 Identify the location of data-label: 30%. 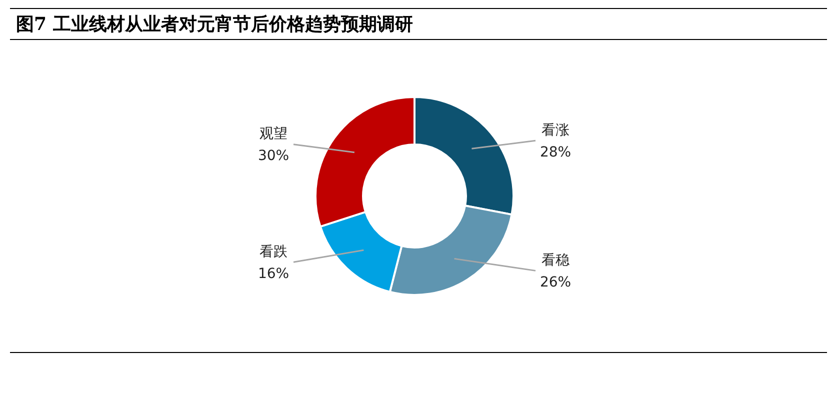
(274, 156).